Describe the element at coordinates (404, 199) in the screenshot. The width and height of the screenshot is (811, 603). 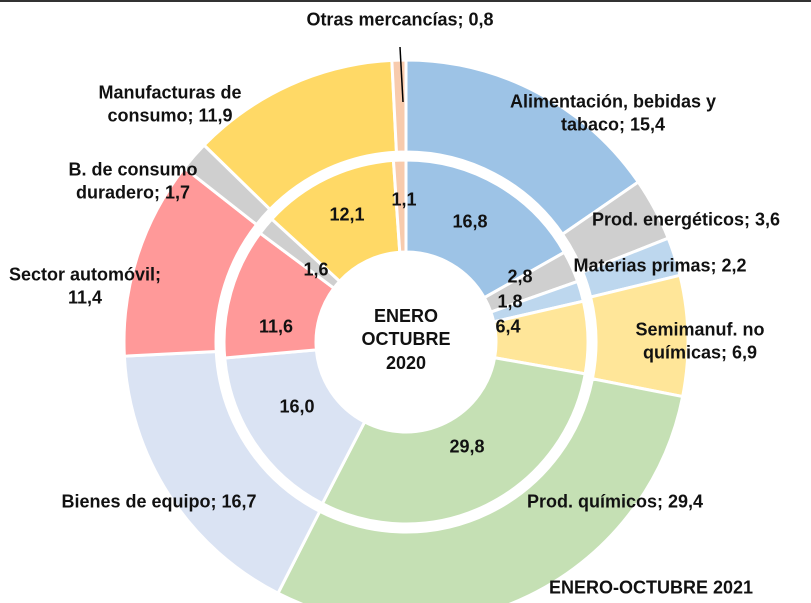
I see `inner-value-label: 1,1` at that location.